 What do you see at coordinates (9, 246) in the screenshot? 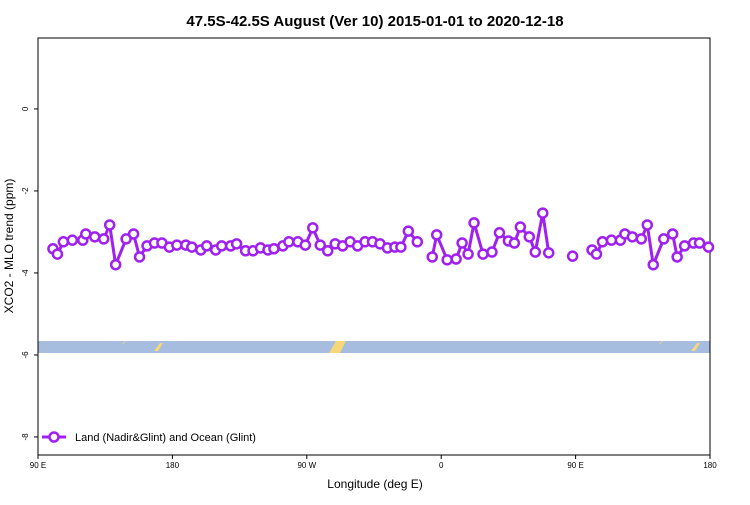
I see `y-axis-label: XCO2 - MLO trend (ppm)` at bounding box center [9, 246].